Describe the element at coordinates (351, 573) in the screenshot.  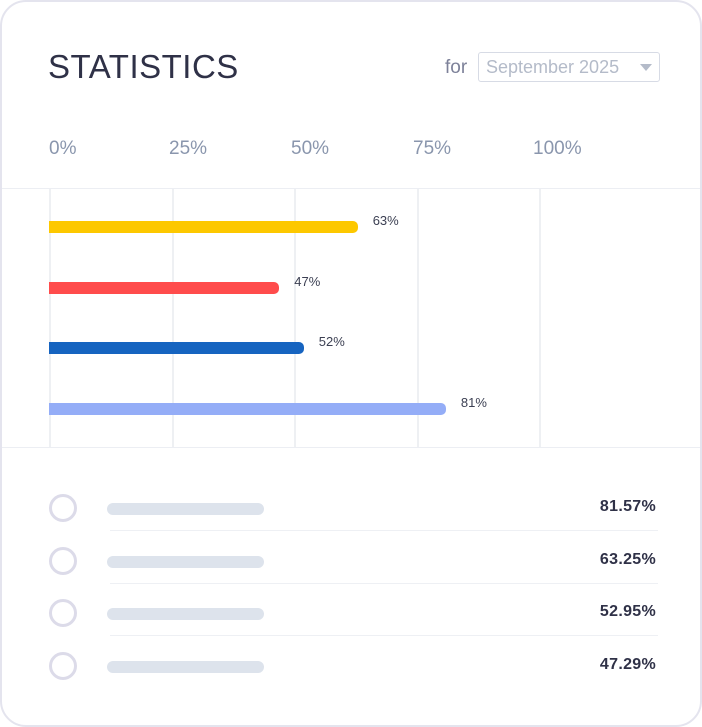
I see `list-item: 63.25%` at that location.